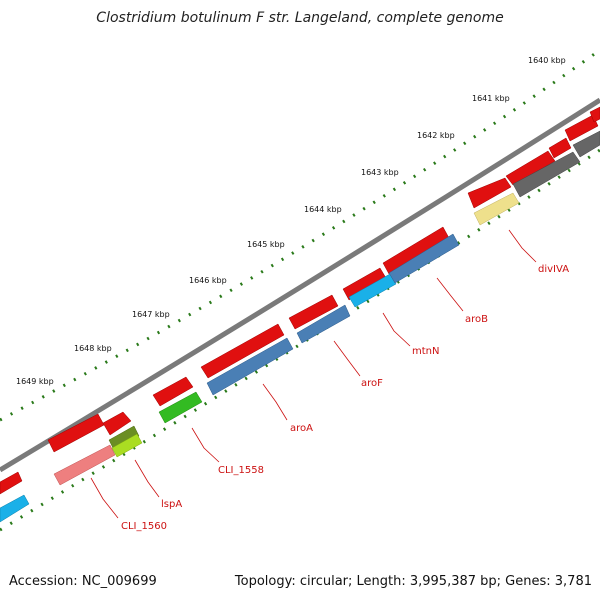  Describe the element at coordinates (425, 351) in the screenshot. I see `gene-label-mtnN: mtnN` at that location.